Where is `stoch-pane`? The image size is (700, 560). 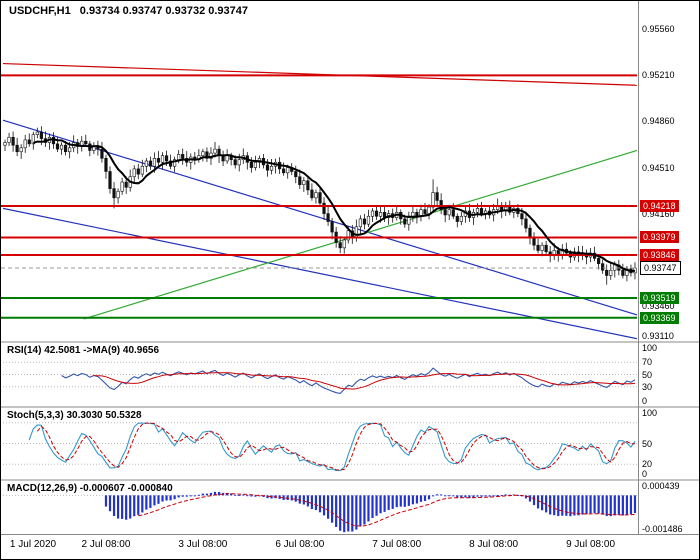
stoch-pane is located at coordinates (320, 447).